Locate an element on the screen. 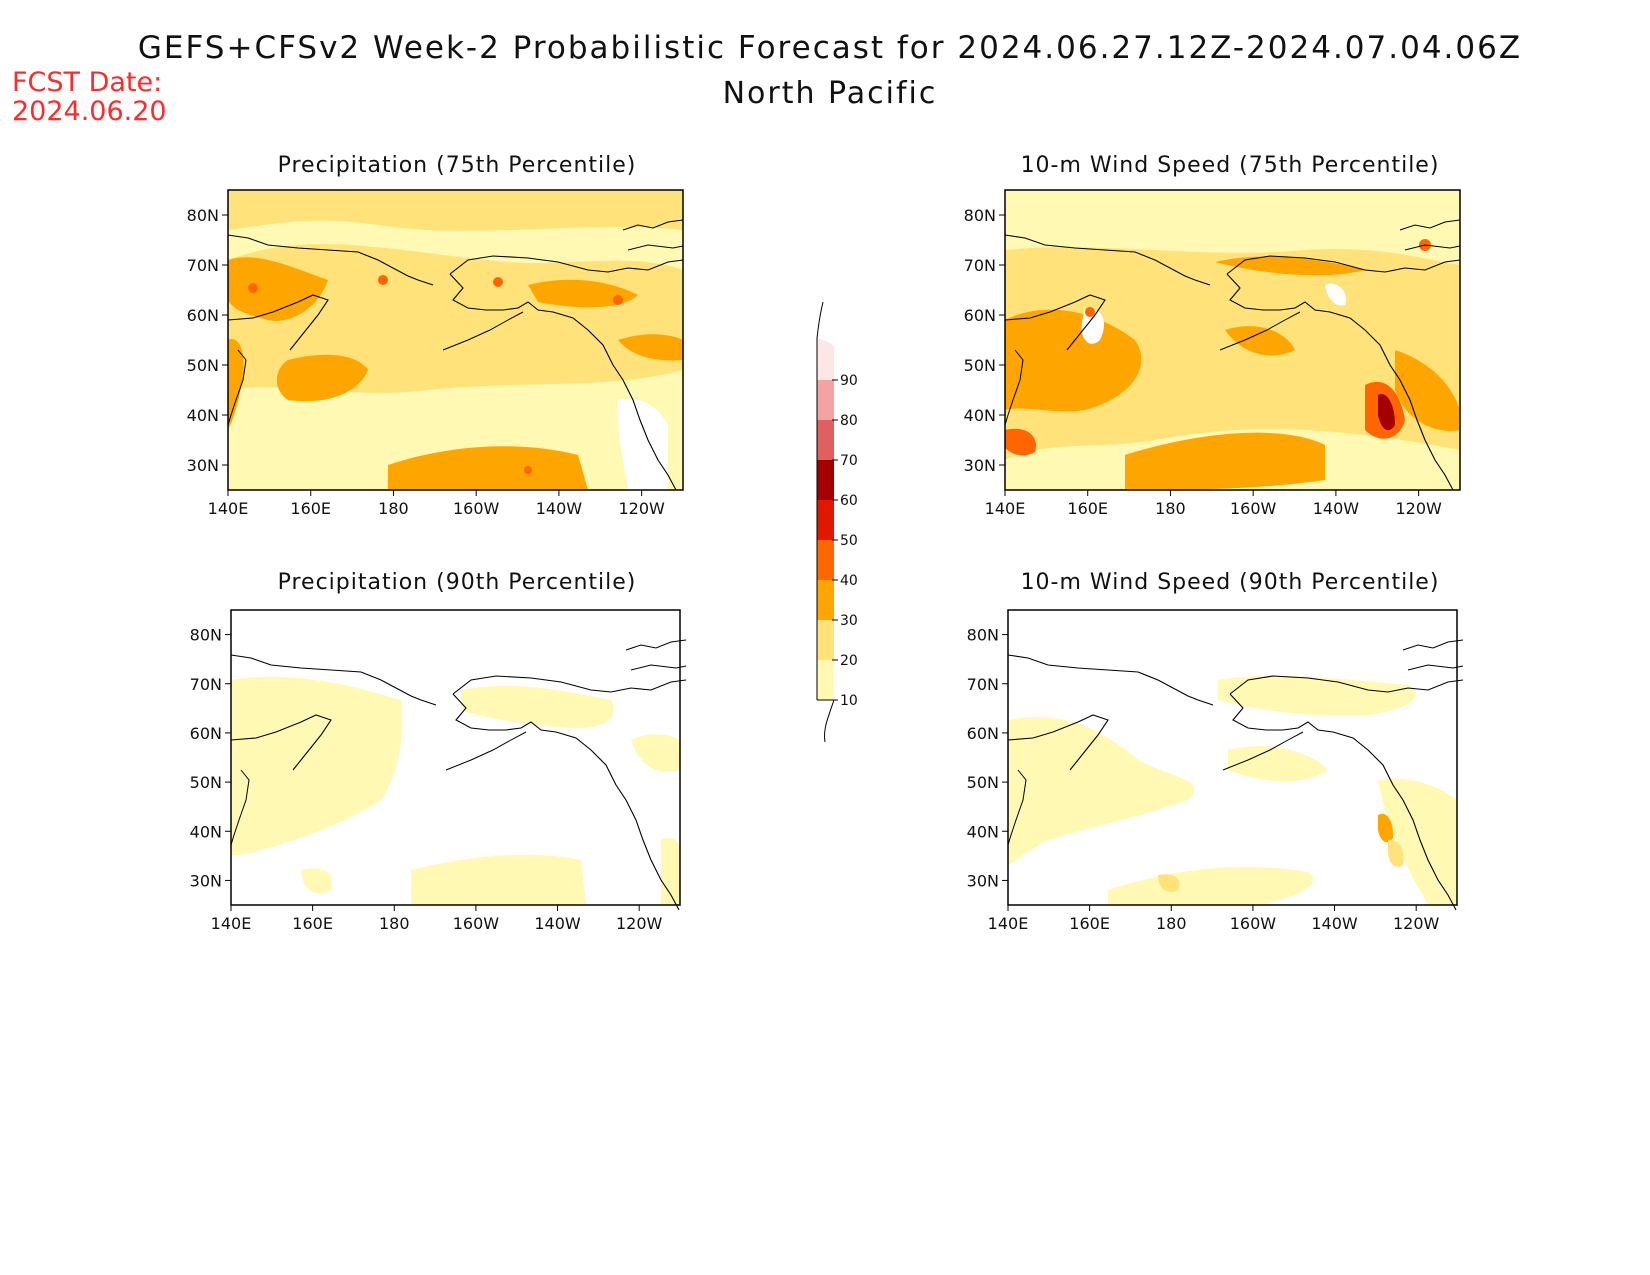 This screenshot has height=1275, width=1650. forecast-date: FCST Date: 2024.06.20 is located at coordinates (89, 97).